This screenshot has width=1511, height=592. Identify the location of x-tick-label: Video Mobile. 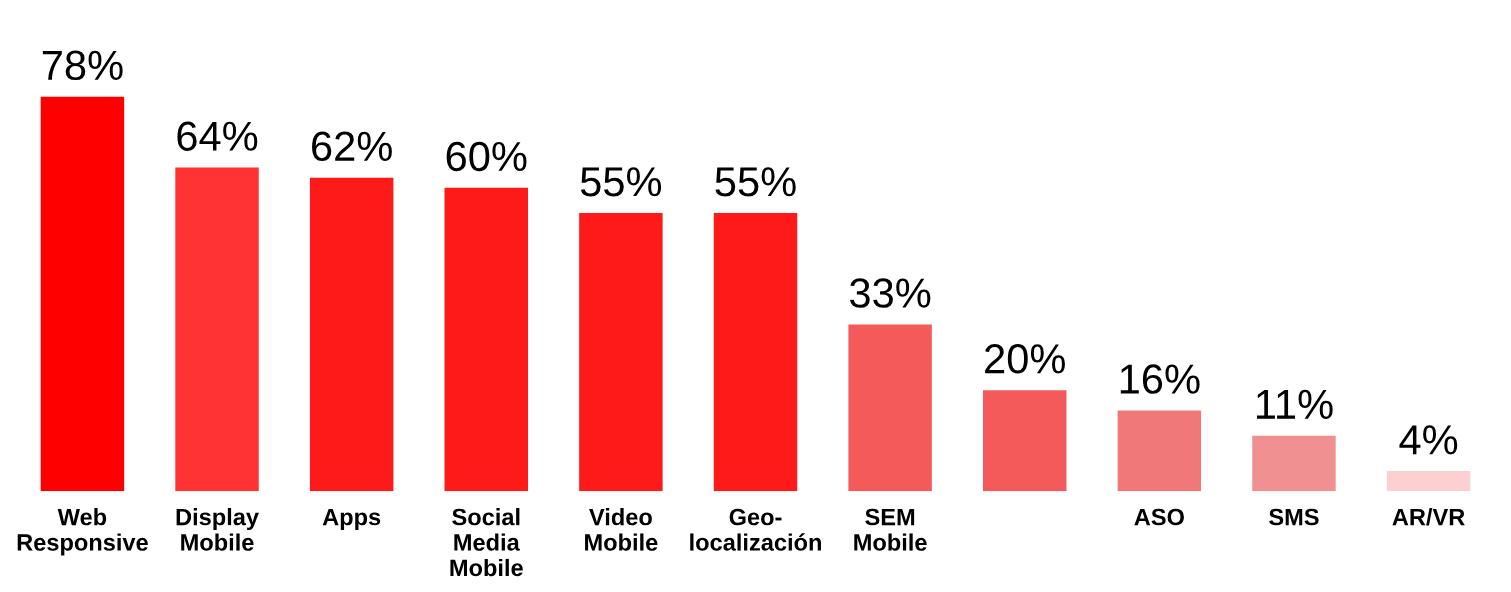
(621, 529).